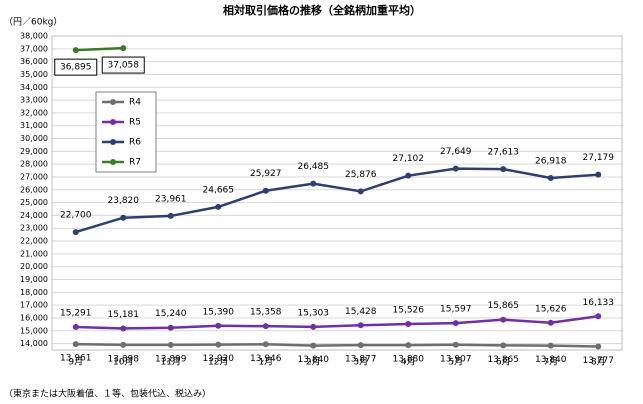 The image size is (643, 404). I want to click on data-label: 15,597, so click(456, 310).